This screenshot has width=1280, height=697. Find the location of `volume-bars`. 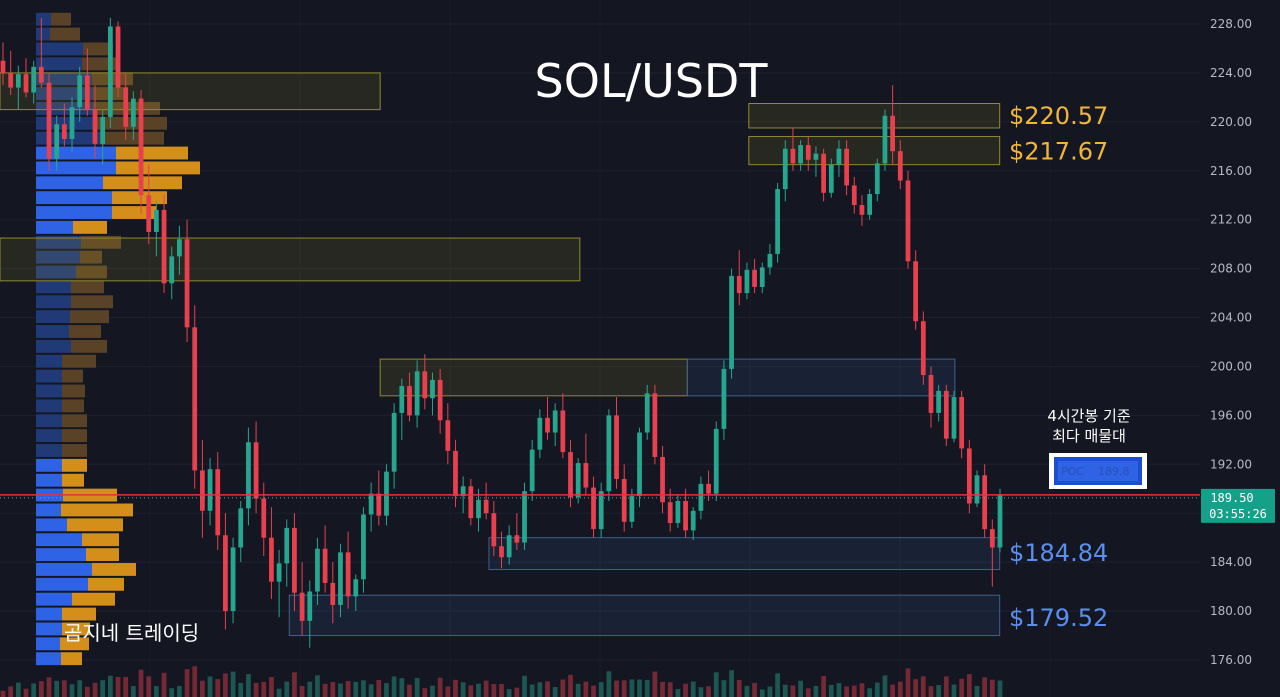

volume-bars is located at coordinates (501, 681).